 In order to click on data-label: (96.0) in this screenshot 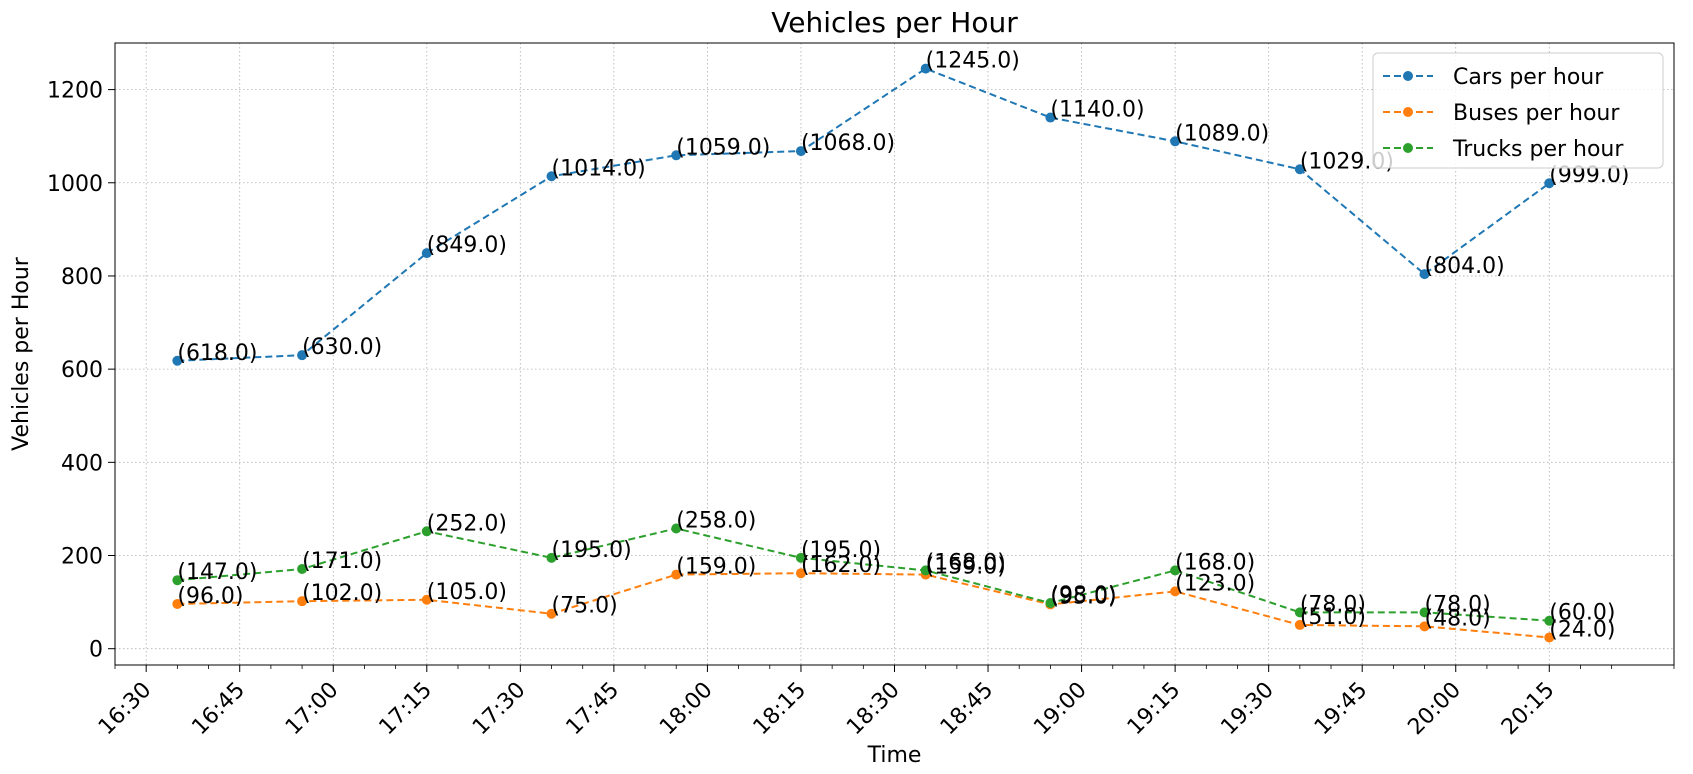, I will do `click(210, 596)`.